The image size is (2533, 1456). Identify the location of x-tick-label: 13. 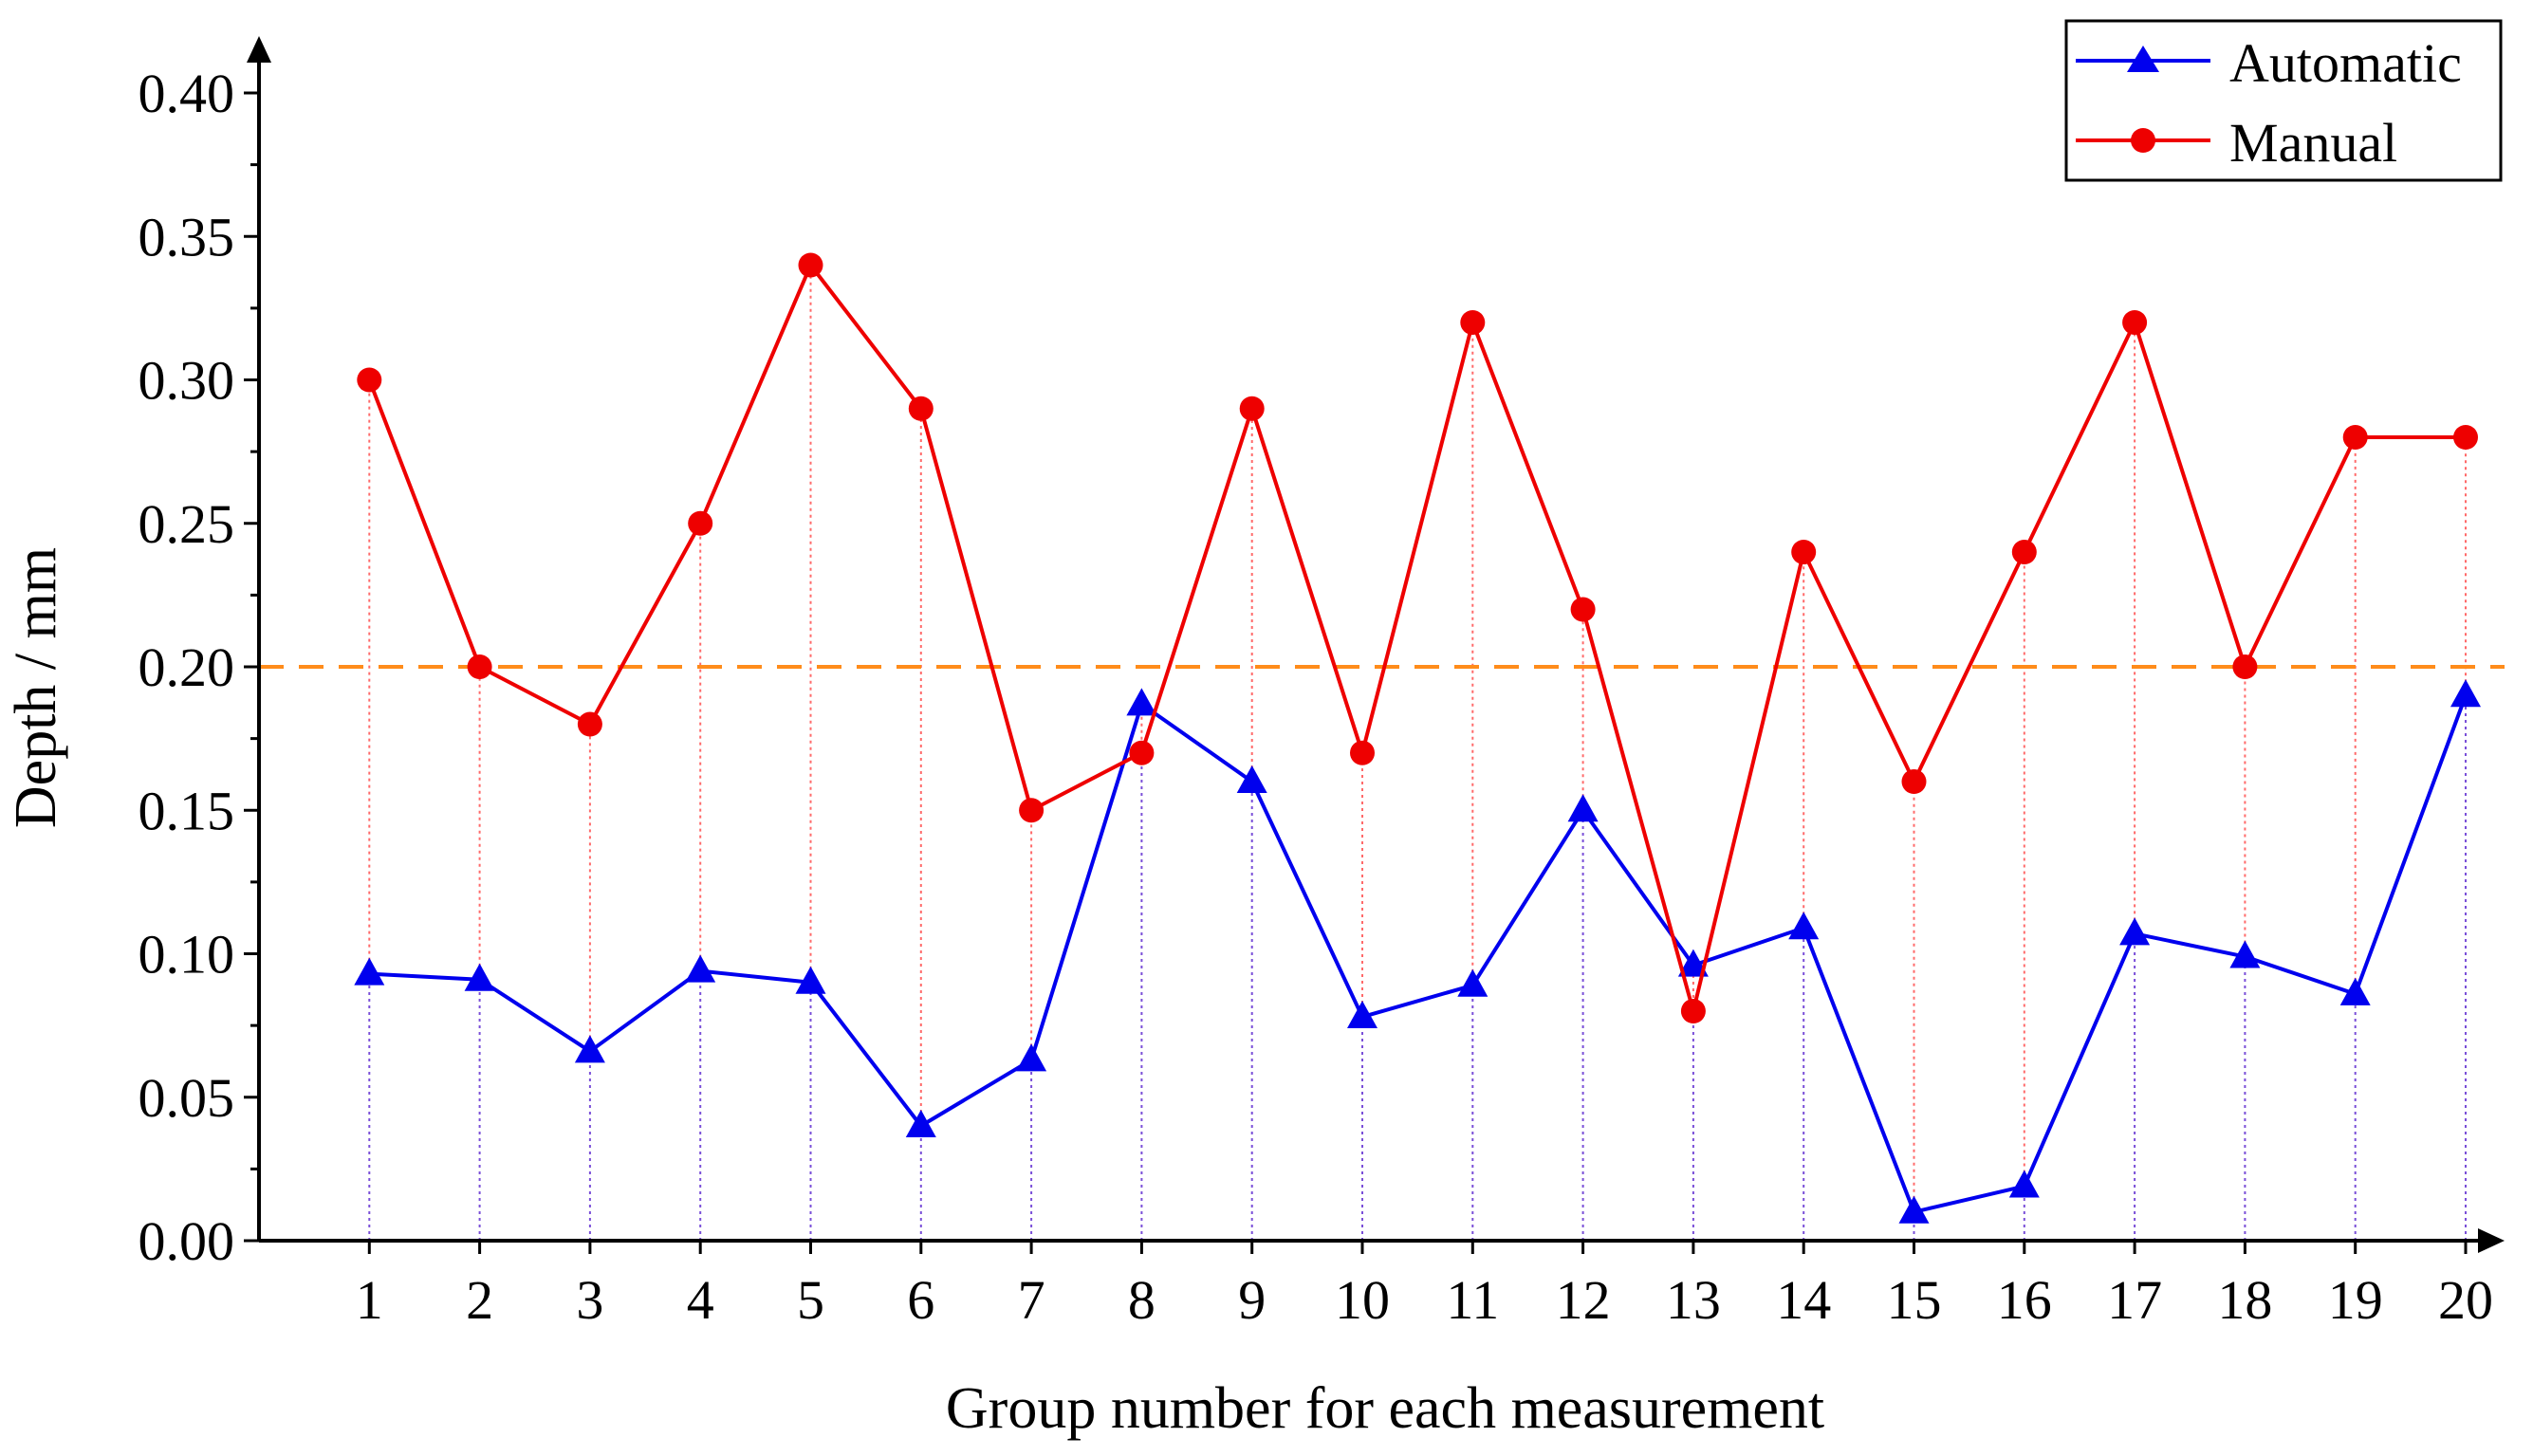
(1693, 1300).